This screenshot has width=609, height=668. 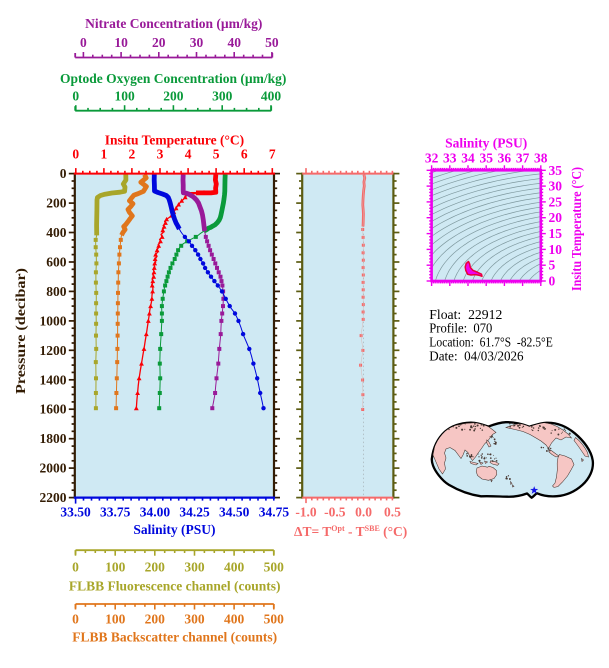 What do you see at coordinates (272, 154) in the screenshot?
I see `svg-text: 7` at bounding box center [272, 154].